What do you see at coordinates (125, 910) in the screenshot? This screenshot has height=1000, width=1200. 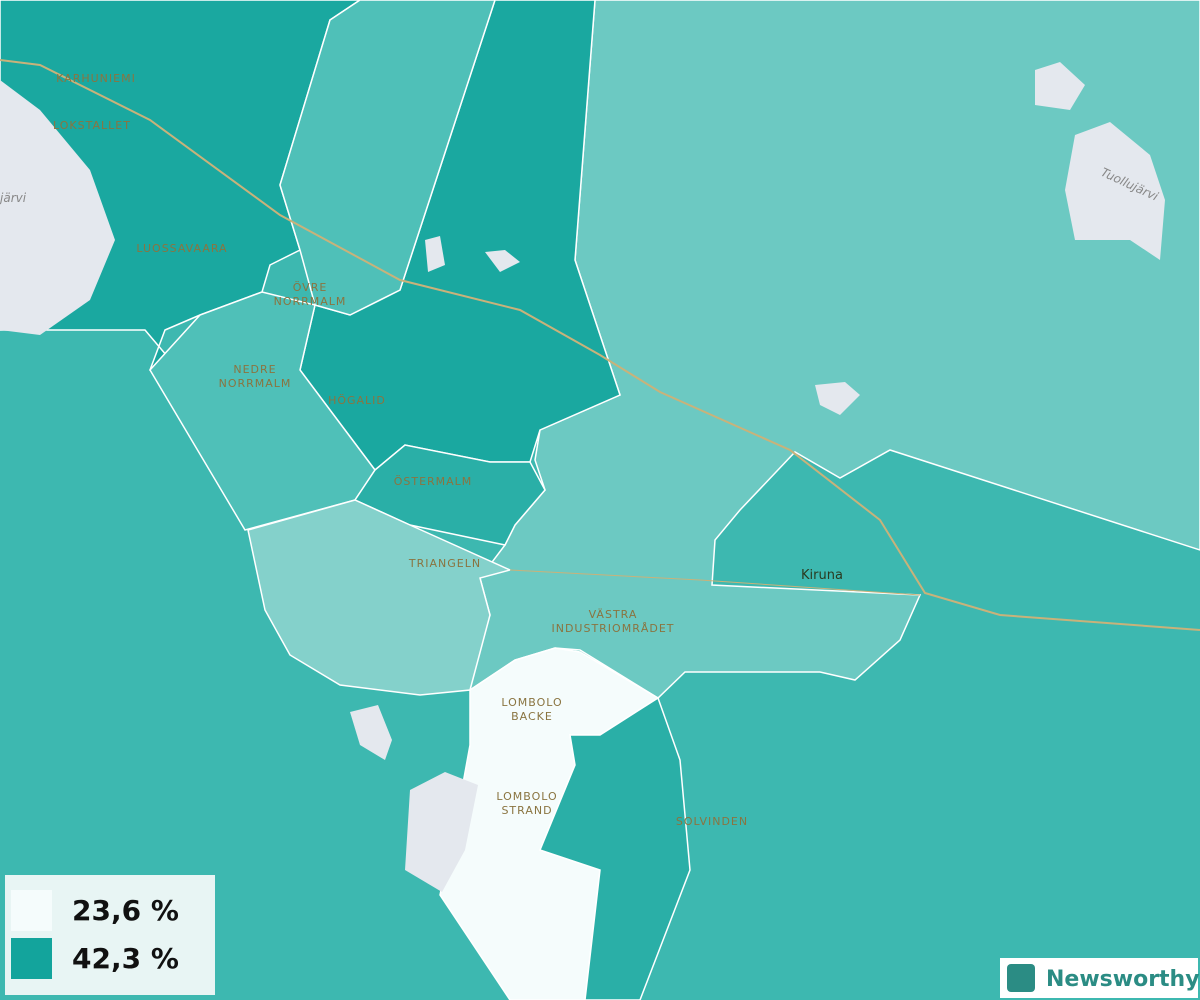 I see `legend-label: 23,6 %` at bounding box center [125, 910].